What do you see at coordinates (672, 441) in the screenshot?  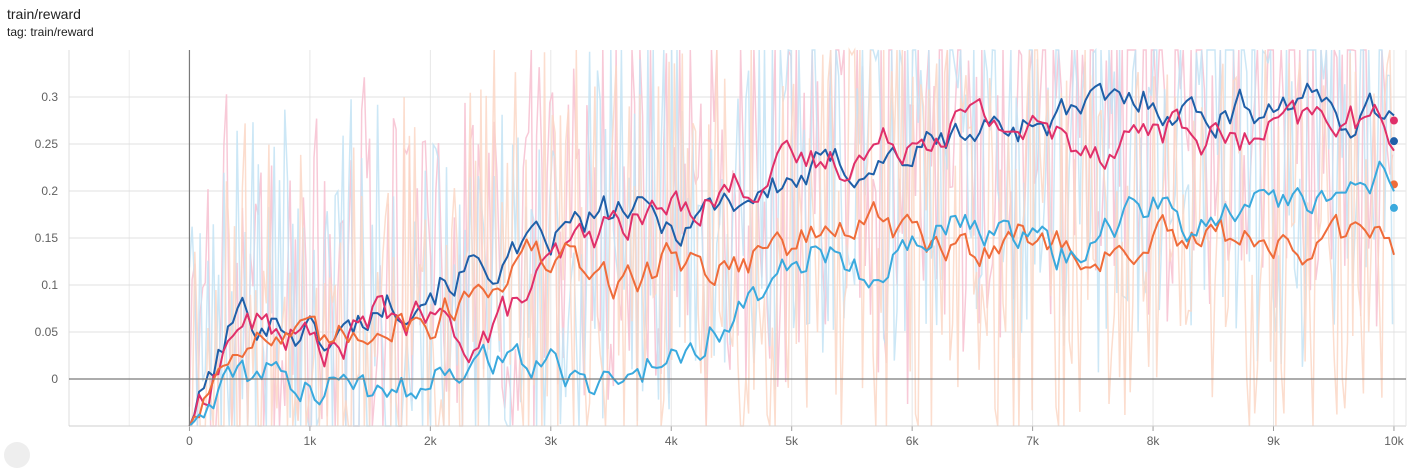 I see `x-tick-label: 4k` at bounding box center [672, 441].